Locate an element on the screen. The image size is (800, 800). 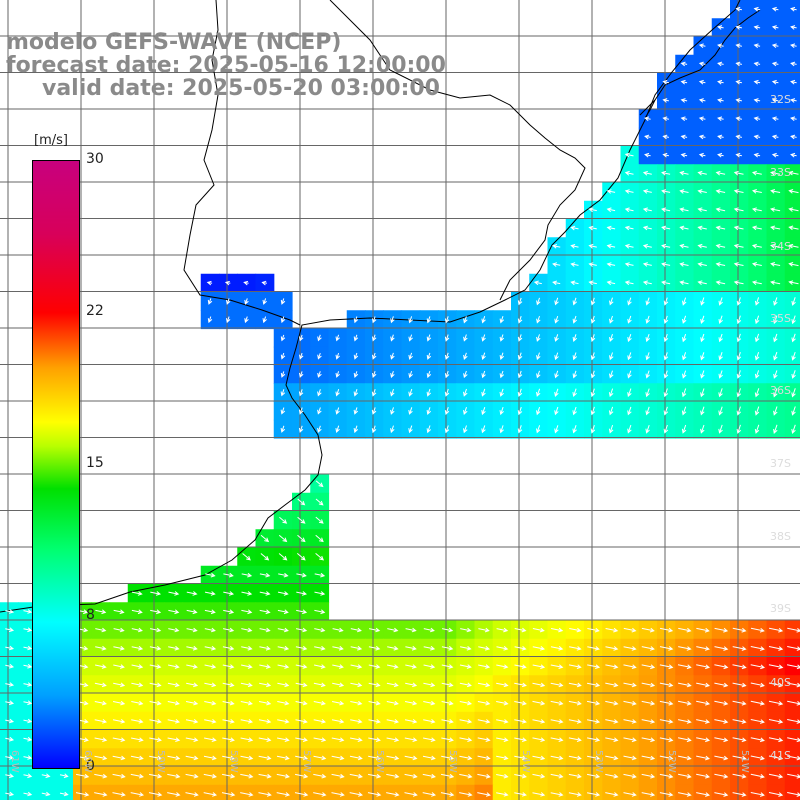
lon-label-52w: 52W is located at coordinates (671, 761).